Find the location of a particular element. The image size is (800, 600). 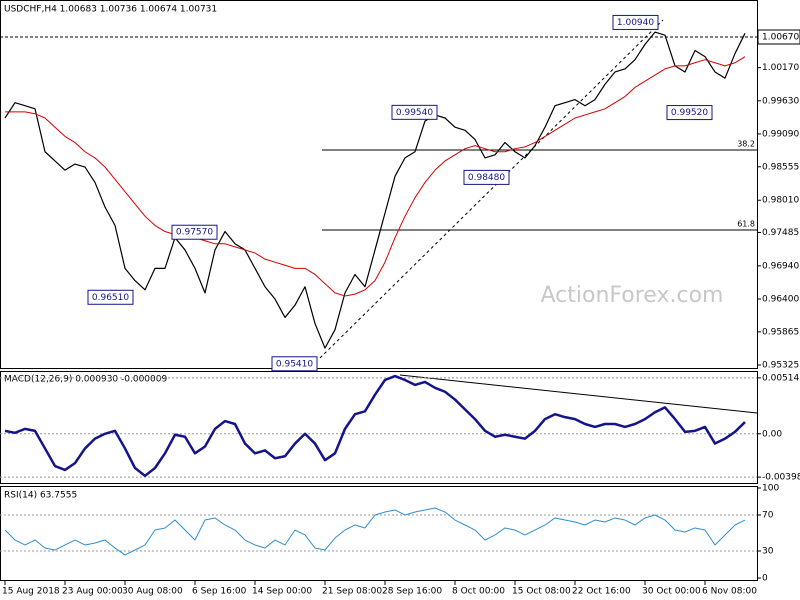

y-tick-label: 100 is located at coordinates (770, 489).